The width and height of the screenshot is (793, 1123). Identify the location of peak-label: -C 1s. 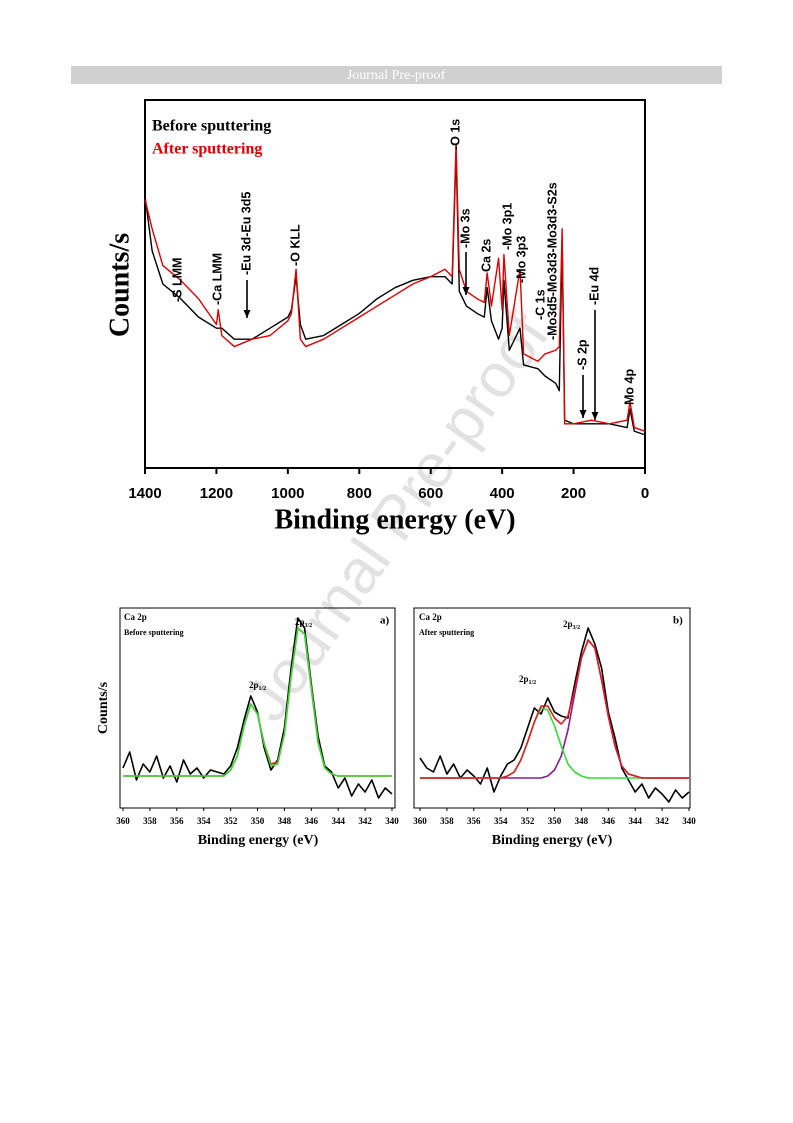
(540, 304).